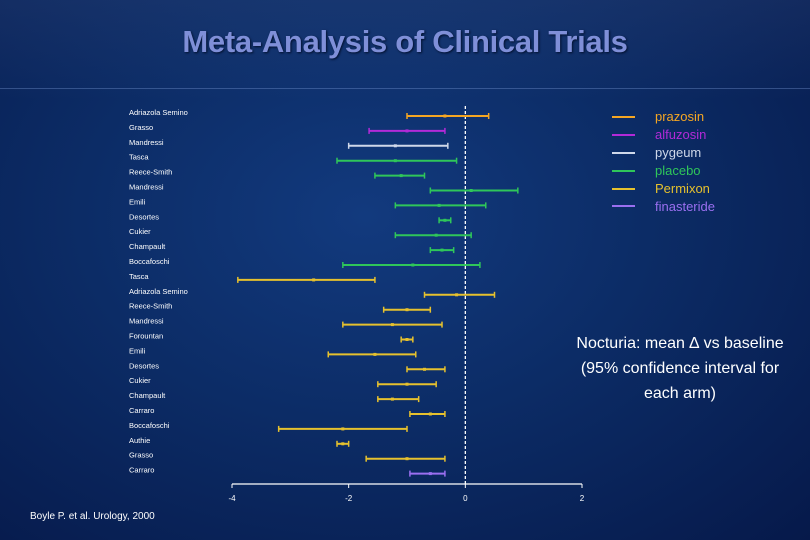  I want to click on x-tick-label: 2, so click(582, 498).